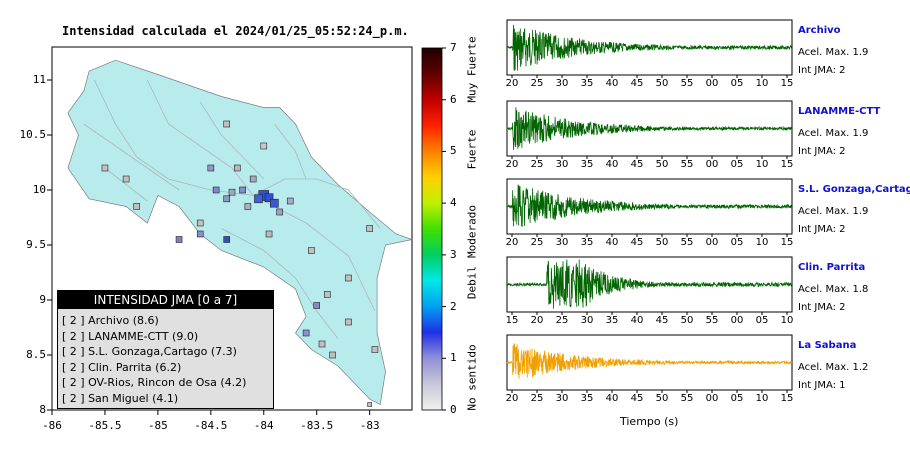  Describe the element at coordinates (832, 267) in the screenshot. I see `station-name: Clin. Parrita` at that location.